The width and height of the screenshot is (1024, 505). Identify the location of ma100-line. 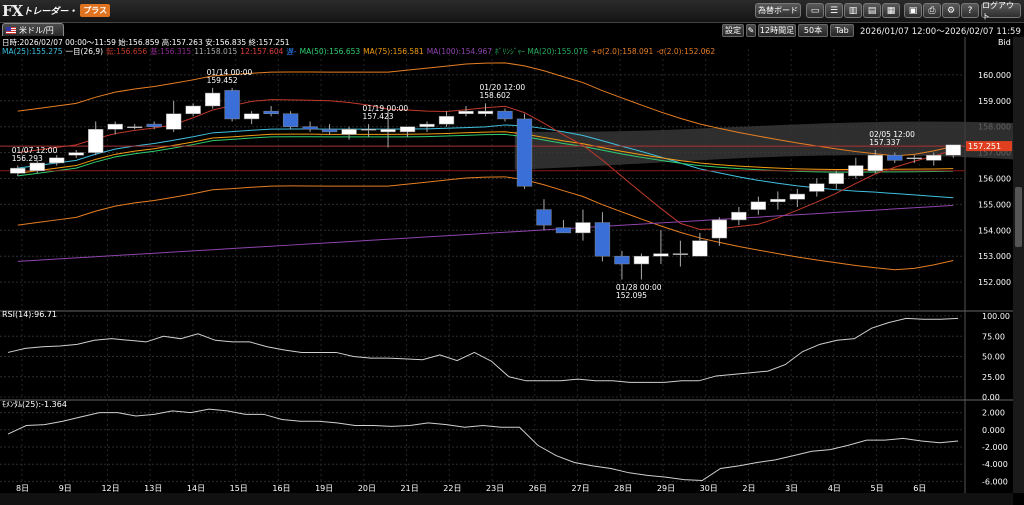
(485, 233).